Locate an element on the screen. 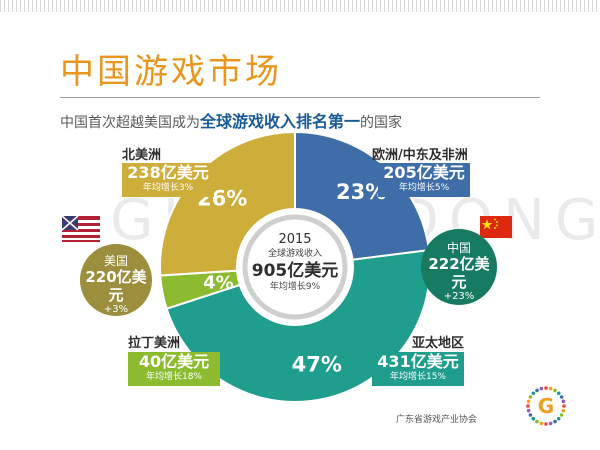 The height and width of the screenshot is (450, 600). us-flag-icon is located at coordinates (80, 228).